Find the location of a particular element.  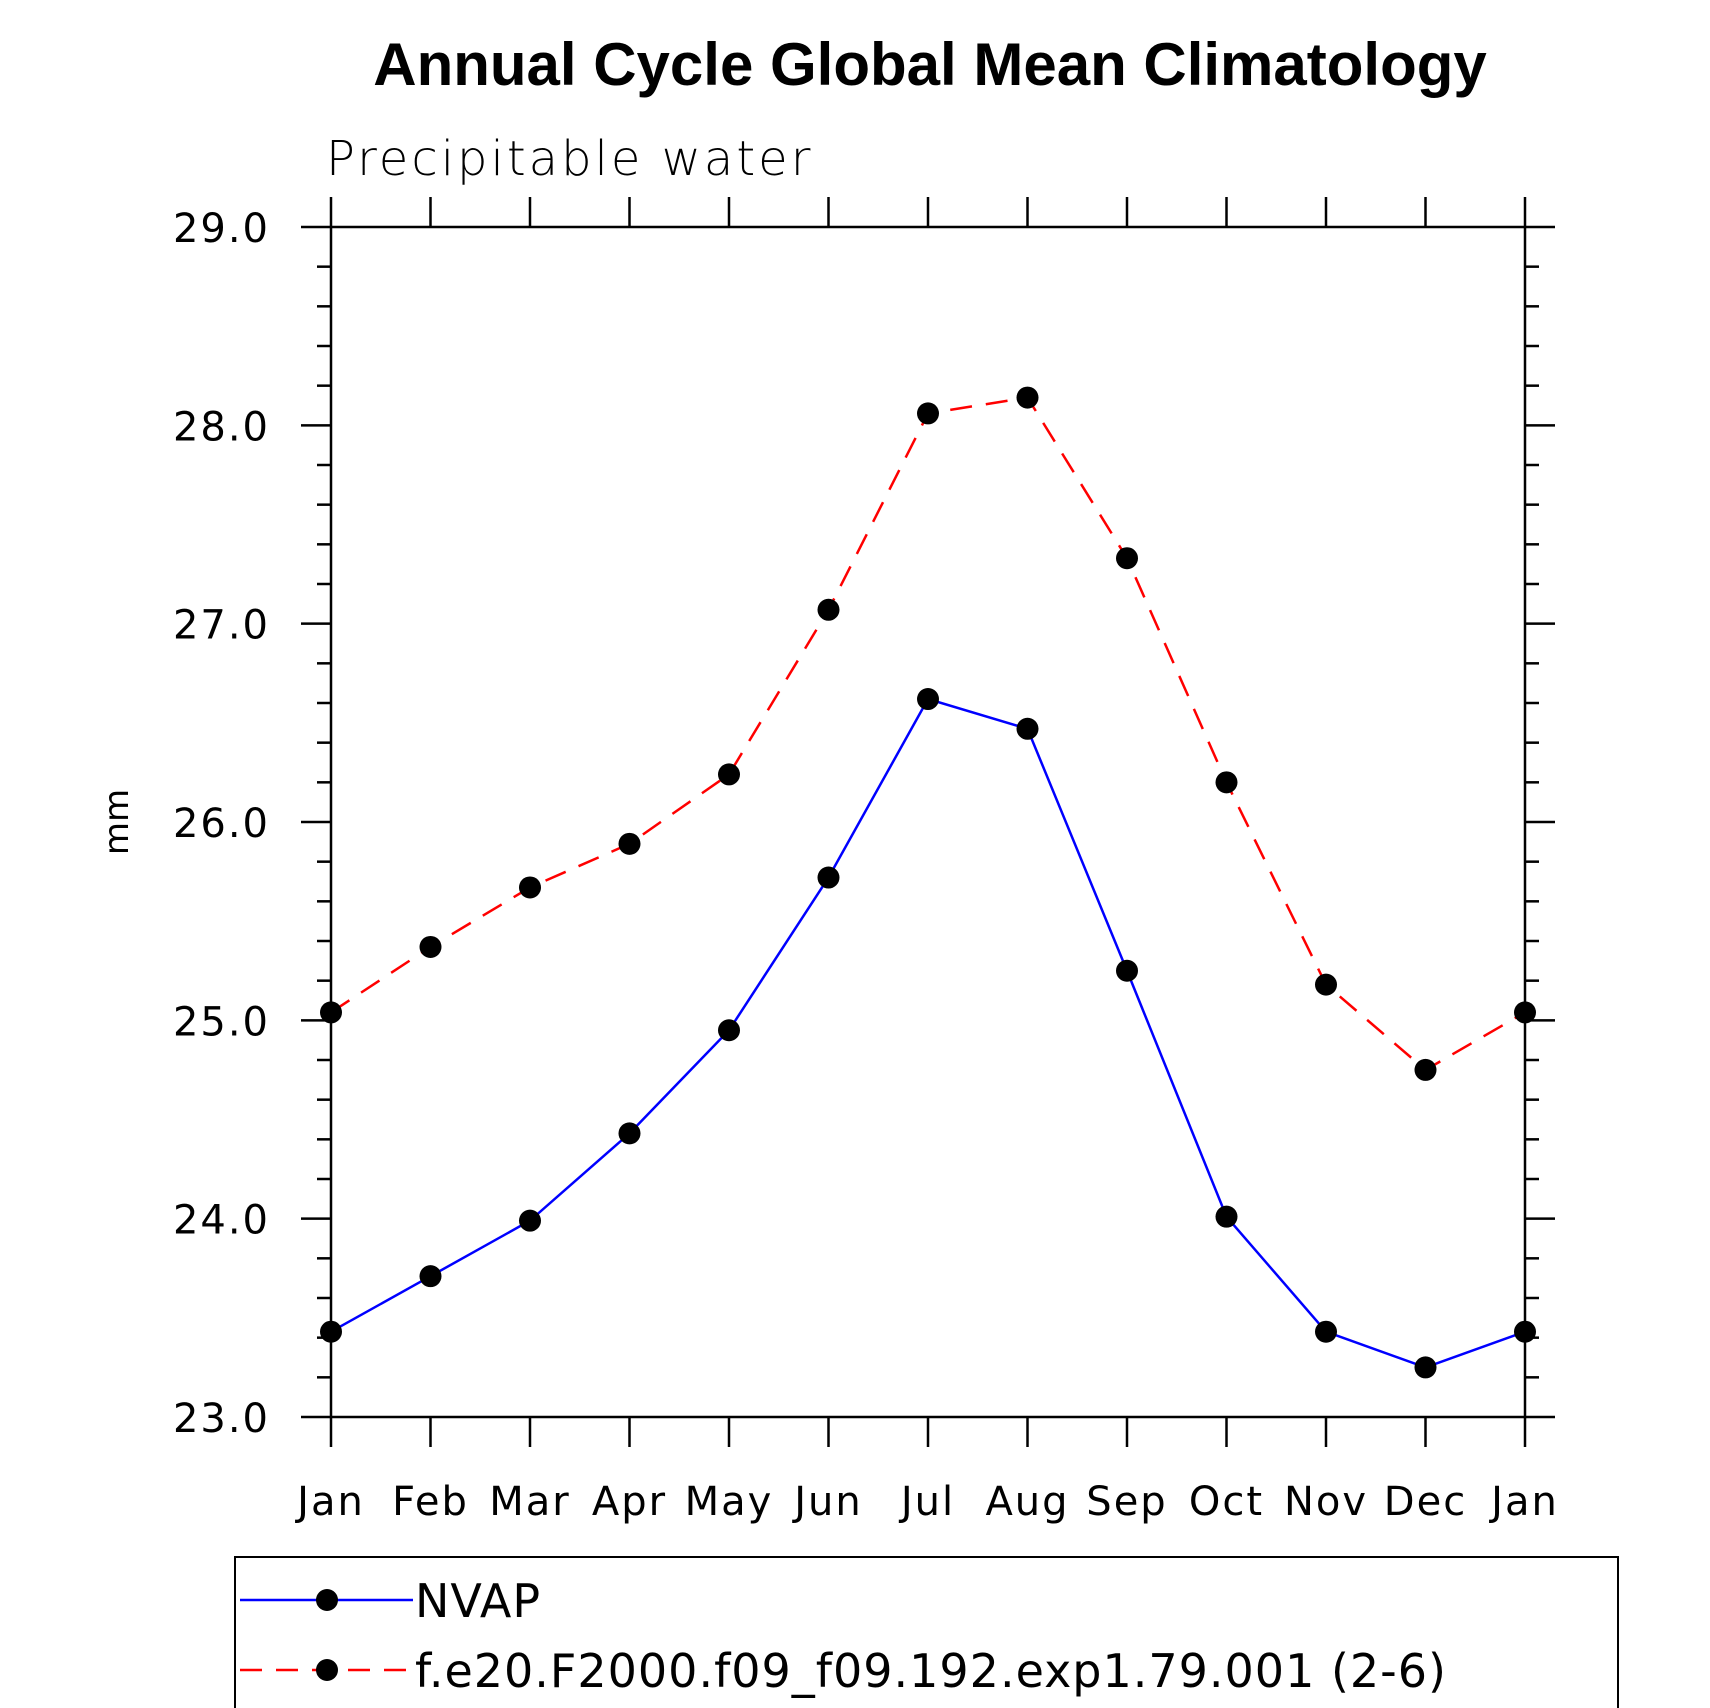

legend-box is located at coordinates (926, 1632).